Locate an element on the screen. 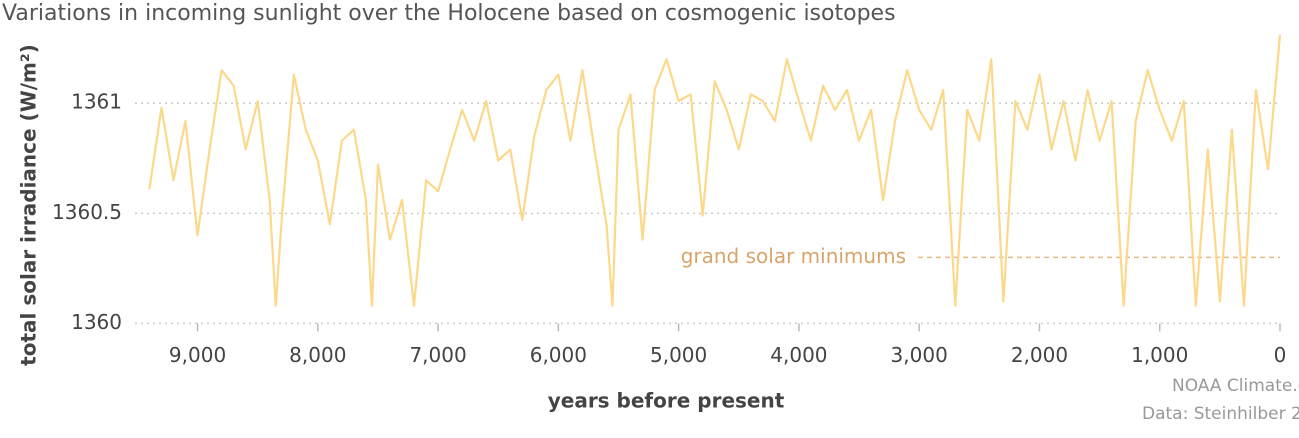 This screenshot has height=438, width=1299. x-axis-label: years before present is located at coordinates (666, 401).